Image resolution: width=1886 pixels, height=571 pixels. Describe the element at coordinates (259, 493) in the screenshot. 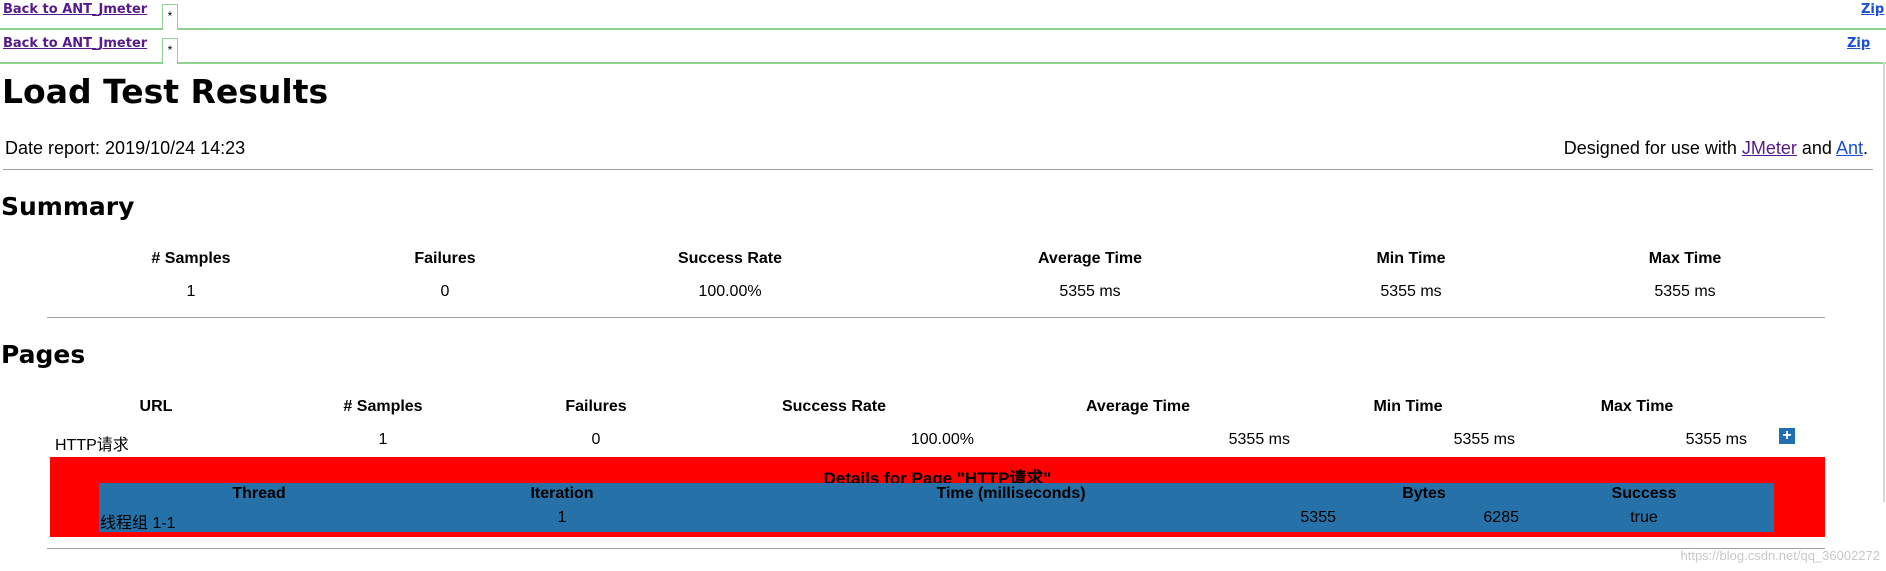

I see `details-header-thread: Thread` at that location.